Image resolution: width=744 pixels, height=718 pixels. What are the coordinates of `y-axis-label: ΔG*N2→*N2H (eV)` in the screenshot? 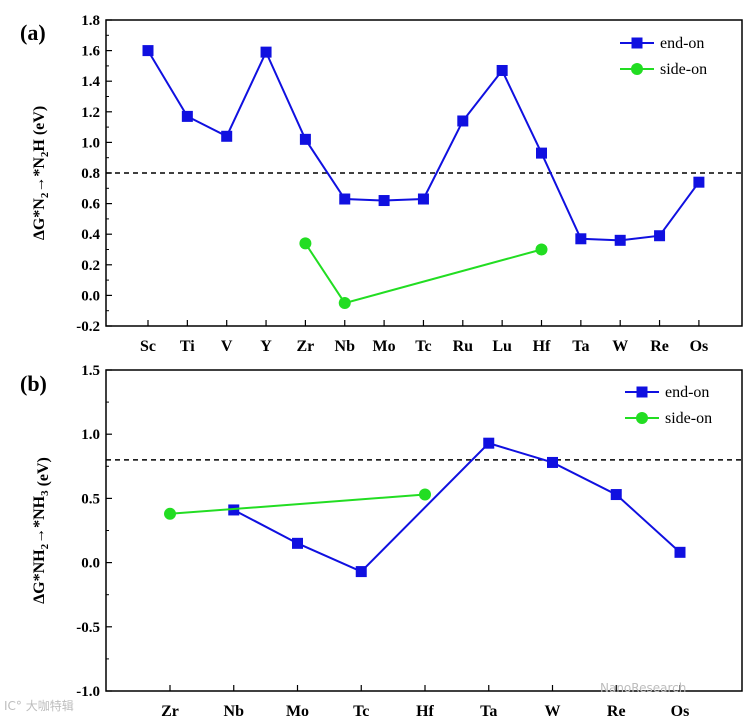 It's located at (41, 173).